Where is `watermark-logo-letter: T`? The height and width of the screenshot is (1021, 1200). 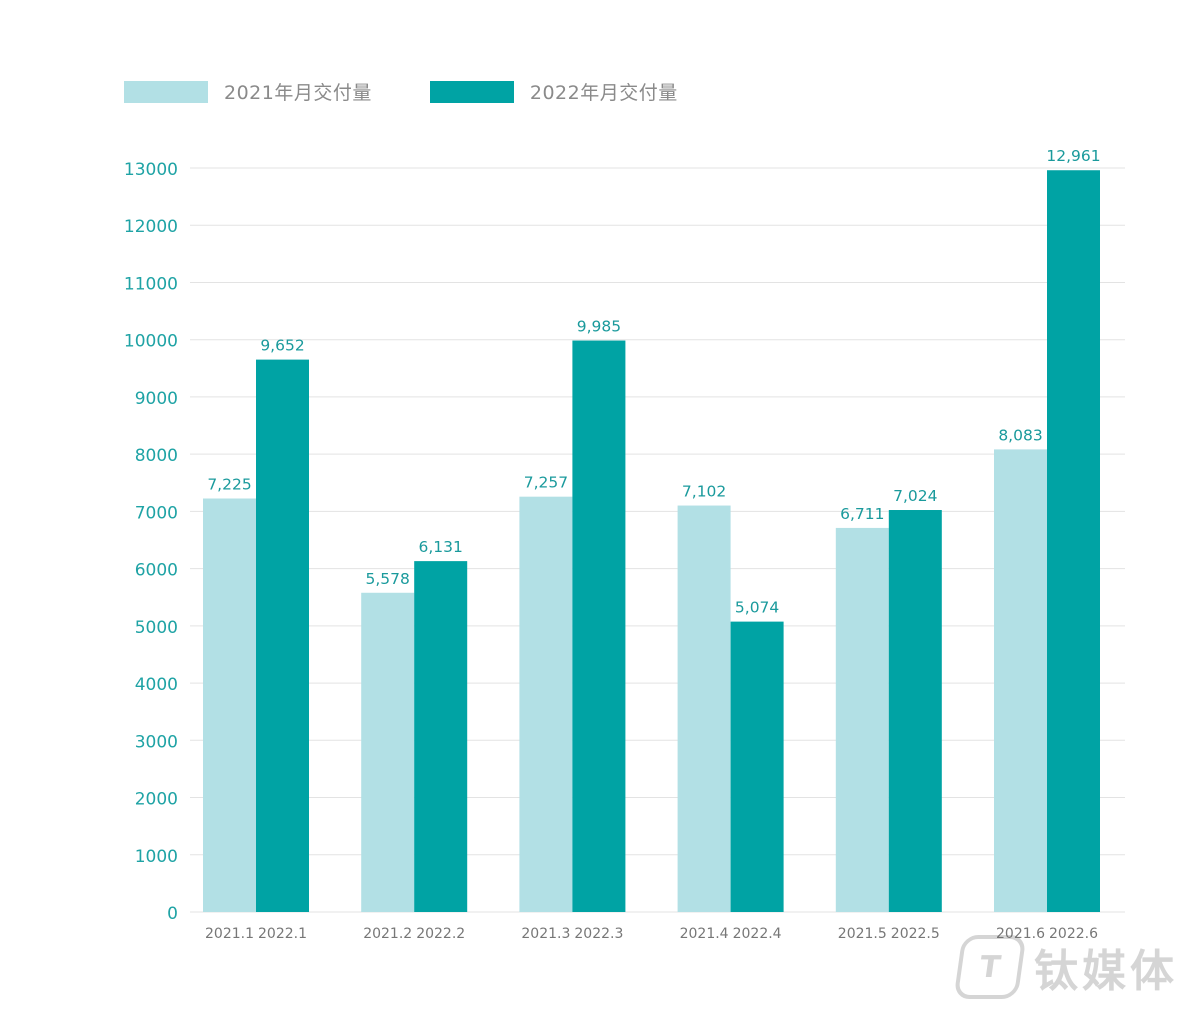 watermark-logo-letter: T is located at coordinates (990, 967).